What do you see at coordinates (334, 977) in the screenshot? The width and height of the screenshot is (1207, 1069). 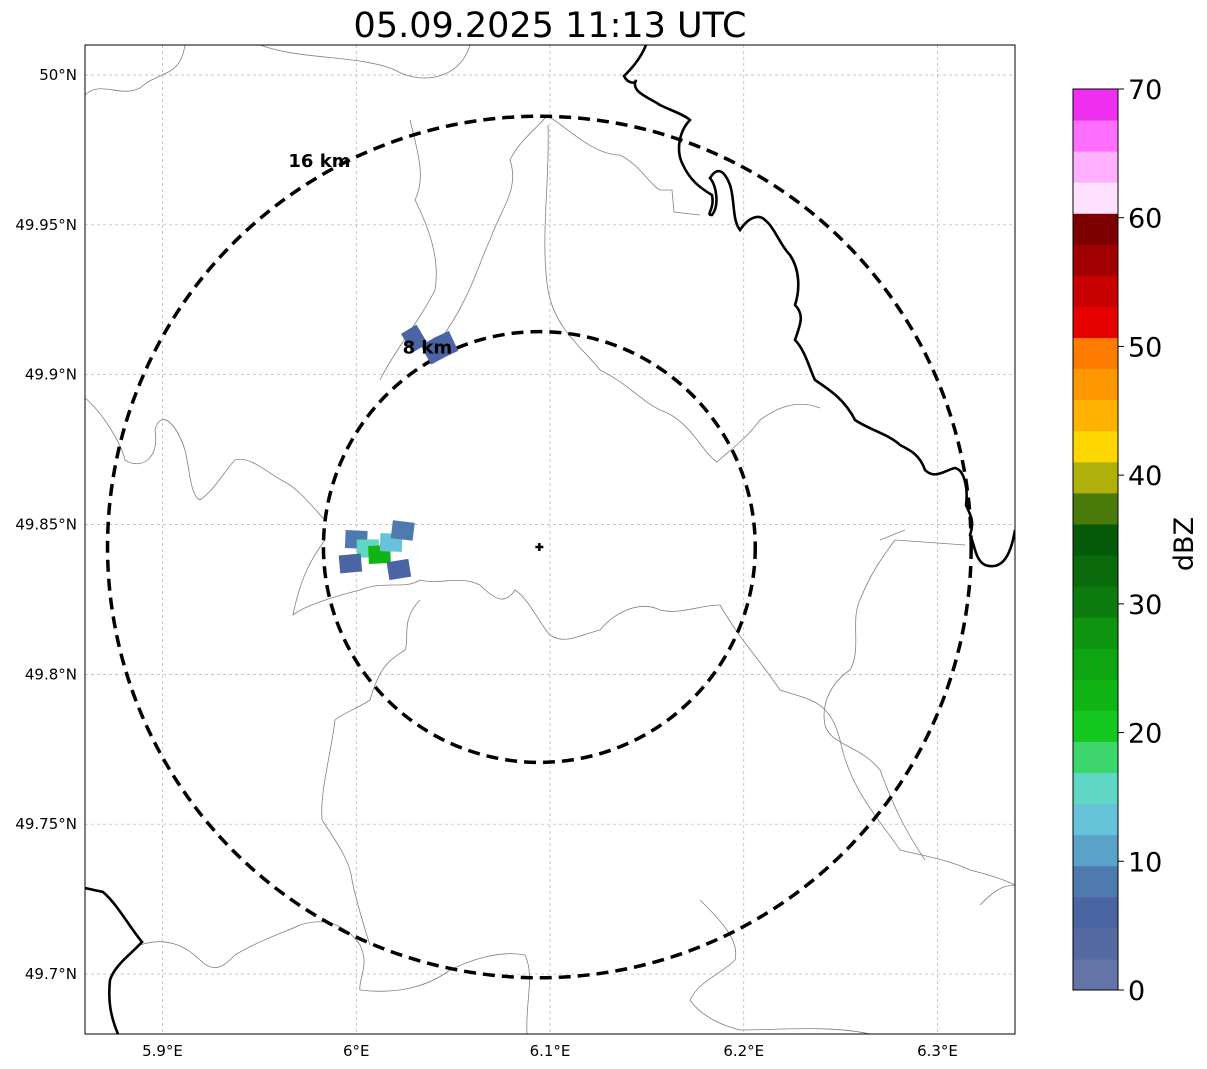 I see `admin-boundary-south` at bounding box center [334, 977].